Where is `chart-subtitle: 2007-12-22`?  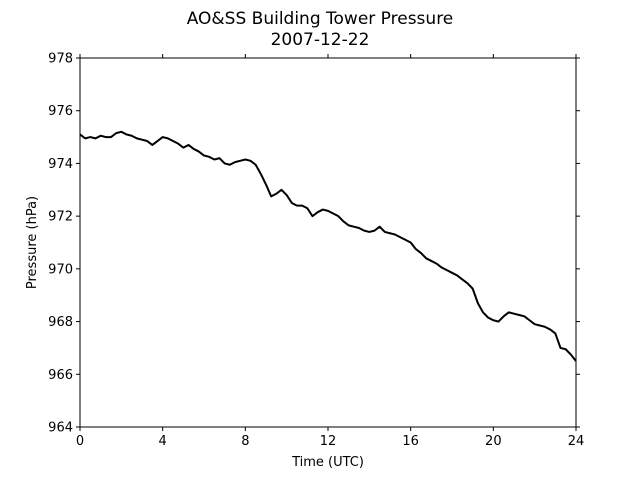 chart-subtitle: 2007-12-22 is located at coordinates (320, 40).